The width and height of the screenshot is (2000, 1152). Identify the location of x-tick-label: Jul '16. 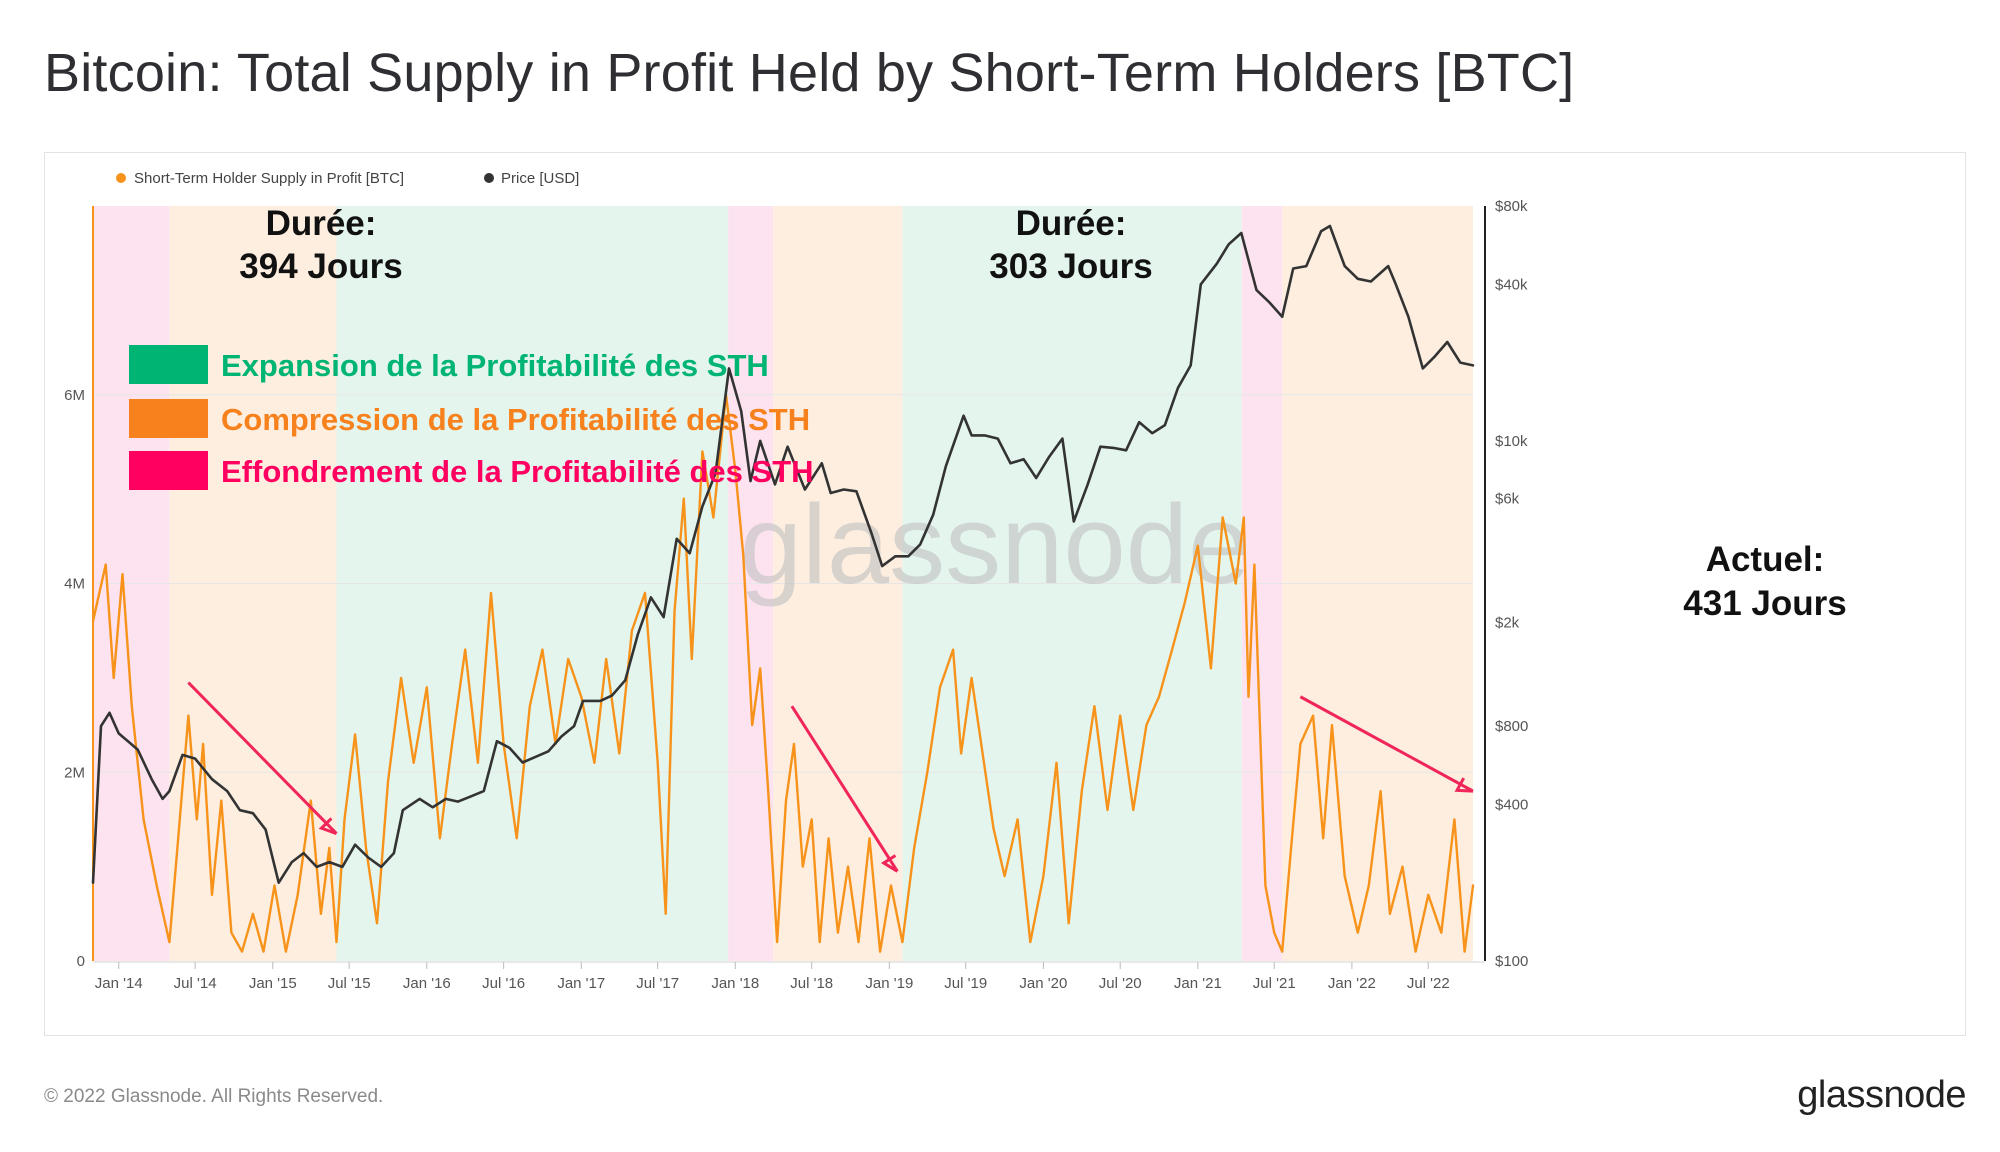
(503, 983).